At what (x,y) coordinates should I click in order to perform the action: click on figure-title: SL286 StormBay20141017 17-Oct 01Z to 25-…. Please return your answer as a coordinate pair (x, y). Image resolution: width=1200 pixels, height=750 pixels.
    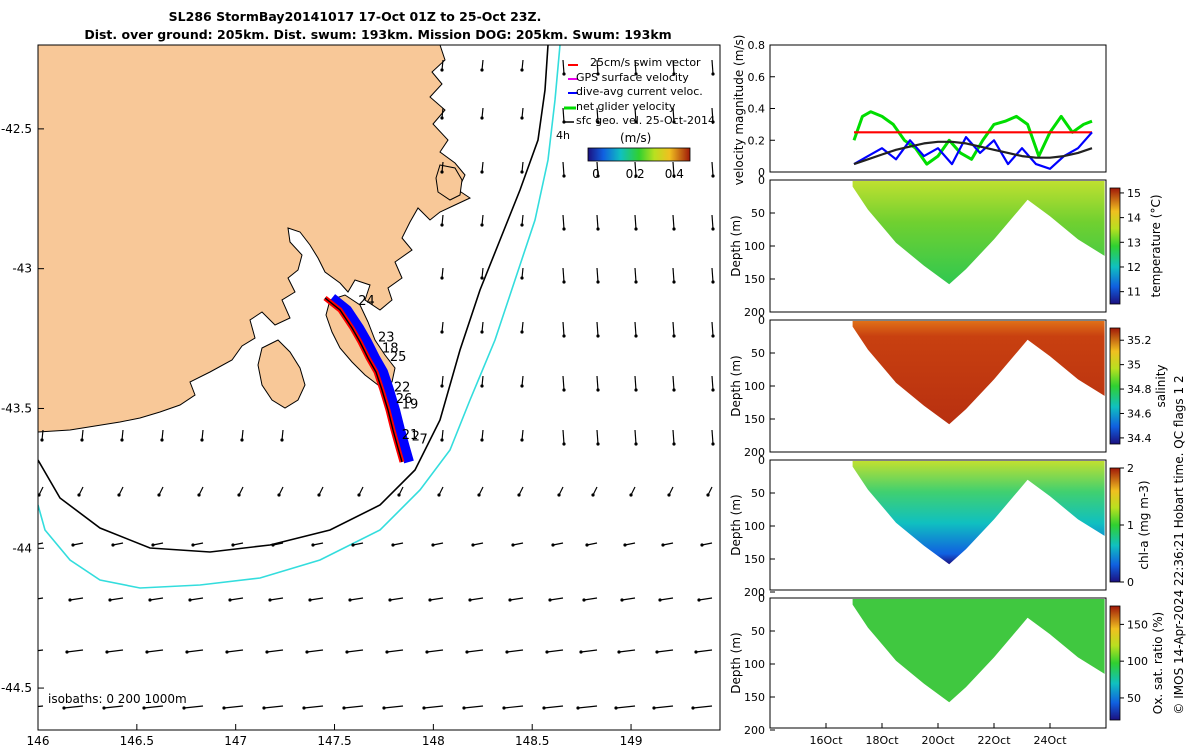
    Looking at the image, I should click on (377, 25).